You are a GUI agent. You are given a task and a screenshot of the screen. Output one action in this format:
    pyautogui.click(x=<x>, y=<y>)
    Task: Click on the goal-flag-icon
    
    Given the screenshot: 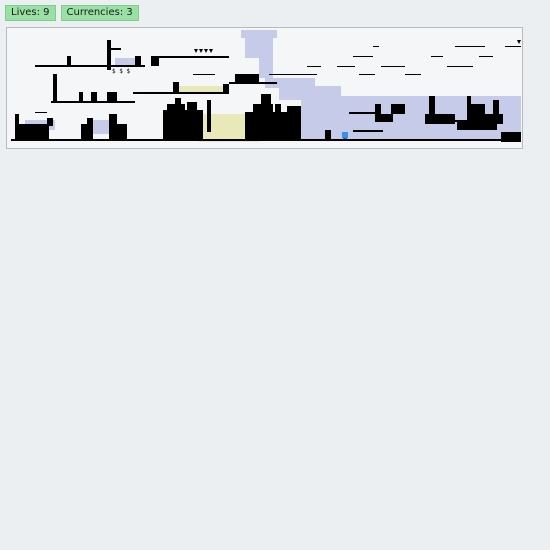 What is the action you would take?
    pyautogui.click(x=519, y=42)
    